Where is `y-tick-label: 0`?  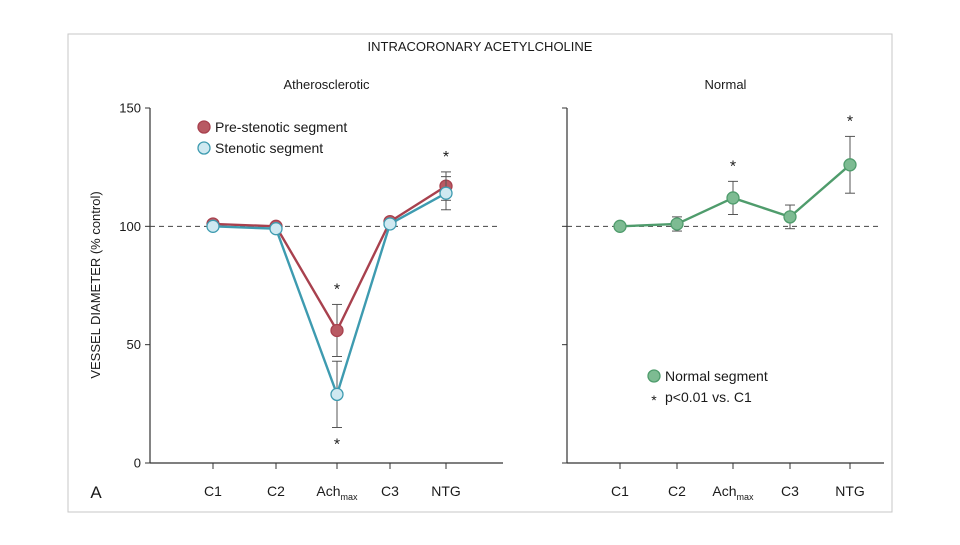
y-tick-label: 0 is located at coordinates (137, 463).